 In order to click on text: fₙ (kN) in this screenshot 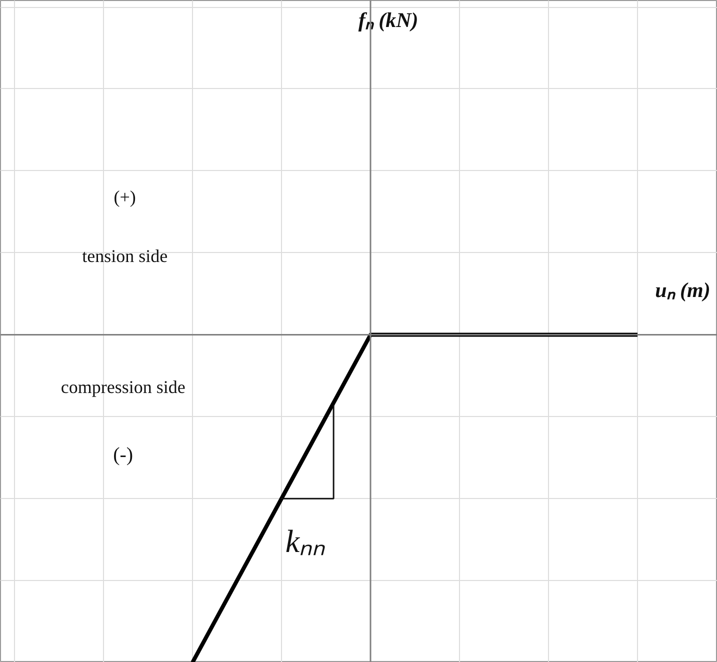, I will do `click(388, 20)`.